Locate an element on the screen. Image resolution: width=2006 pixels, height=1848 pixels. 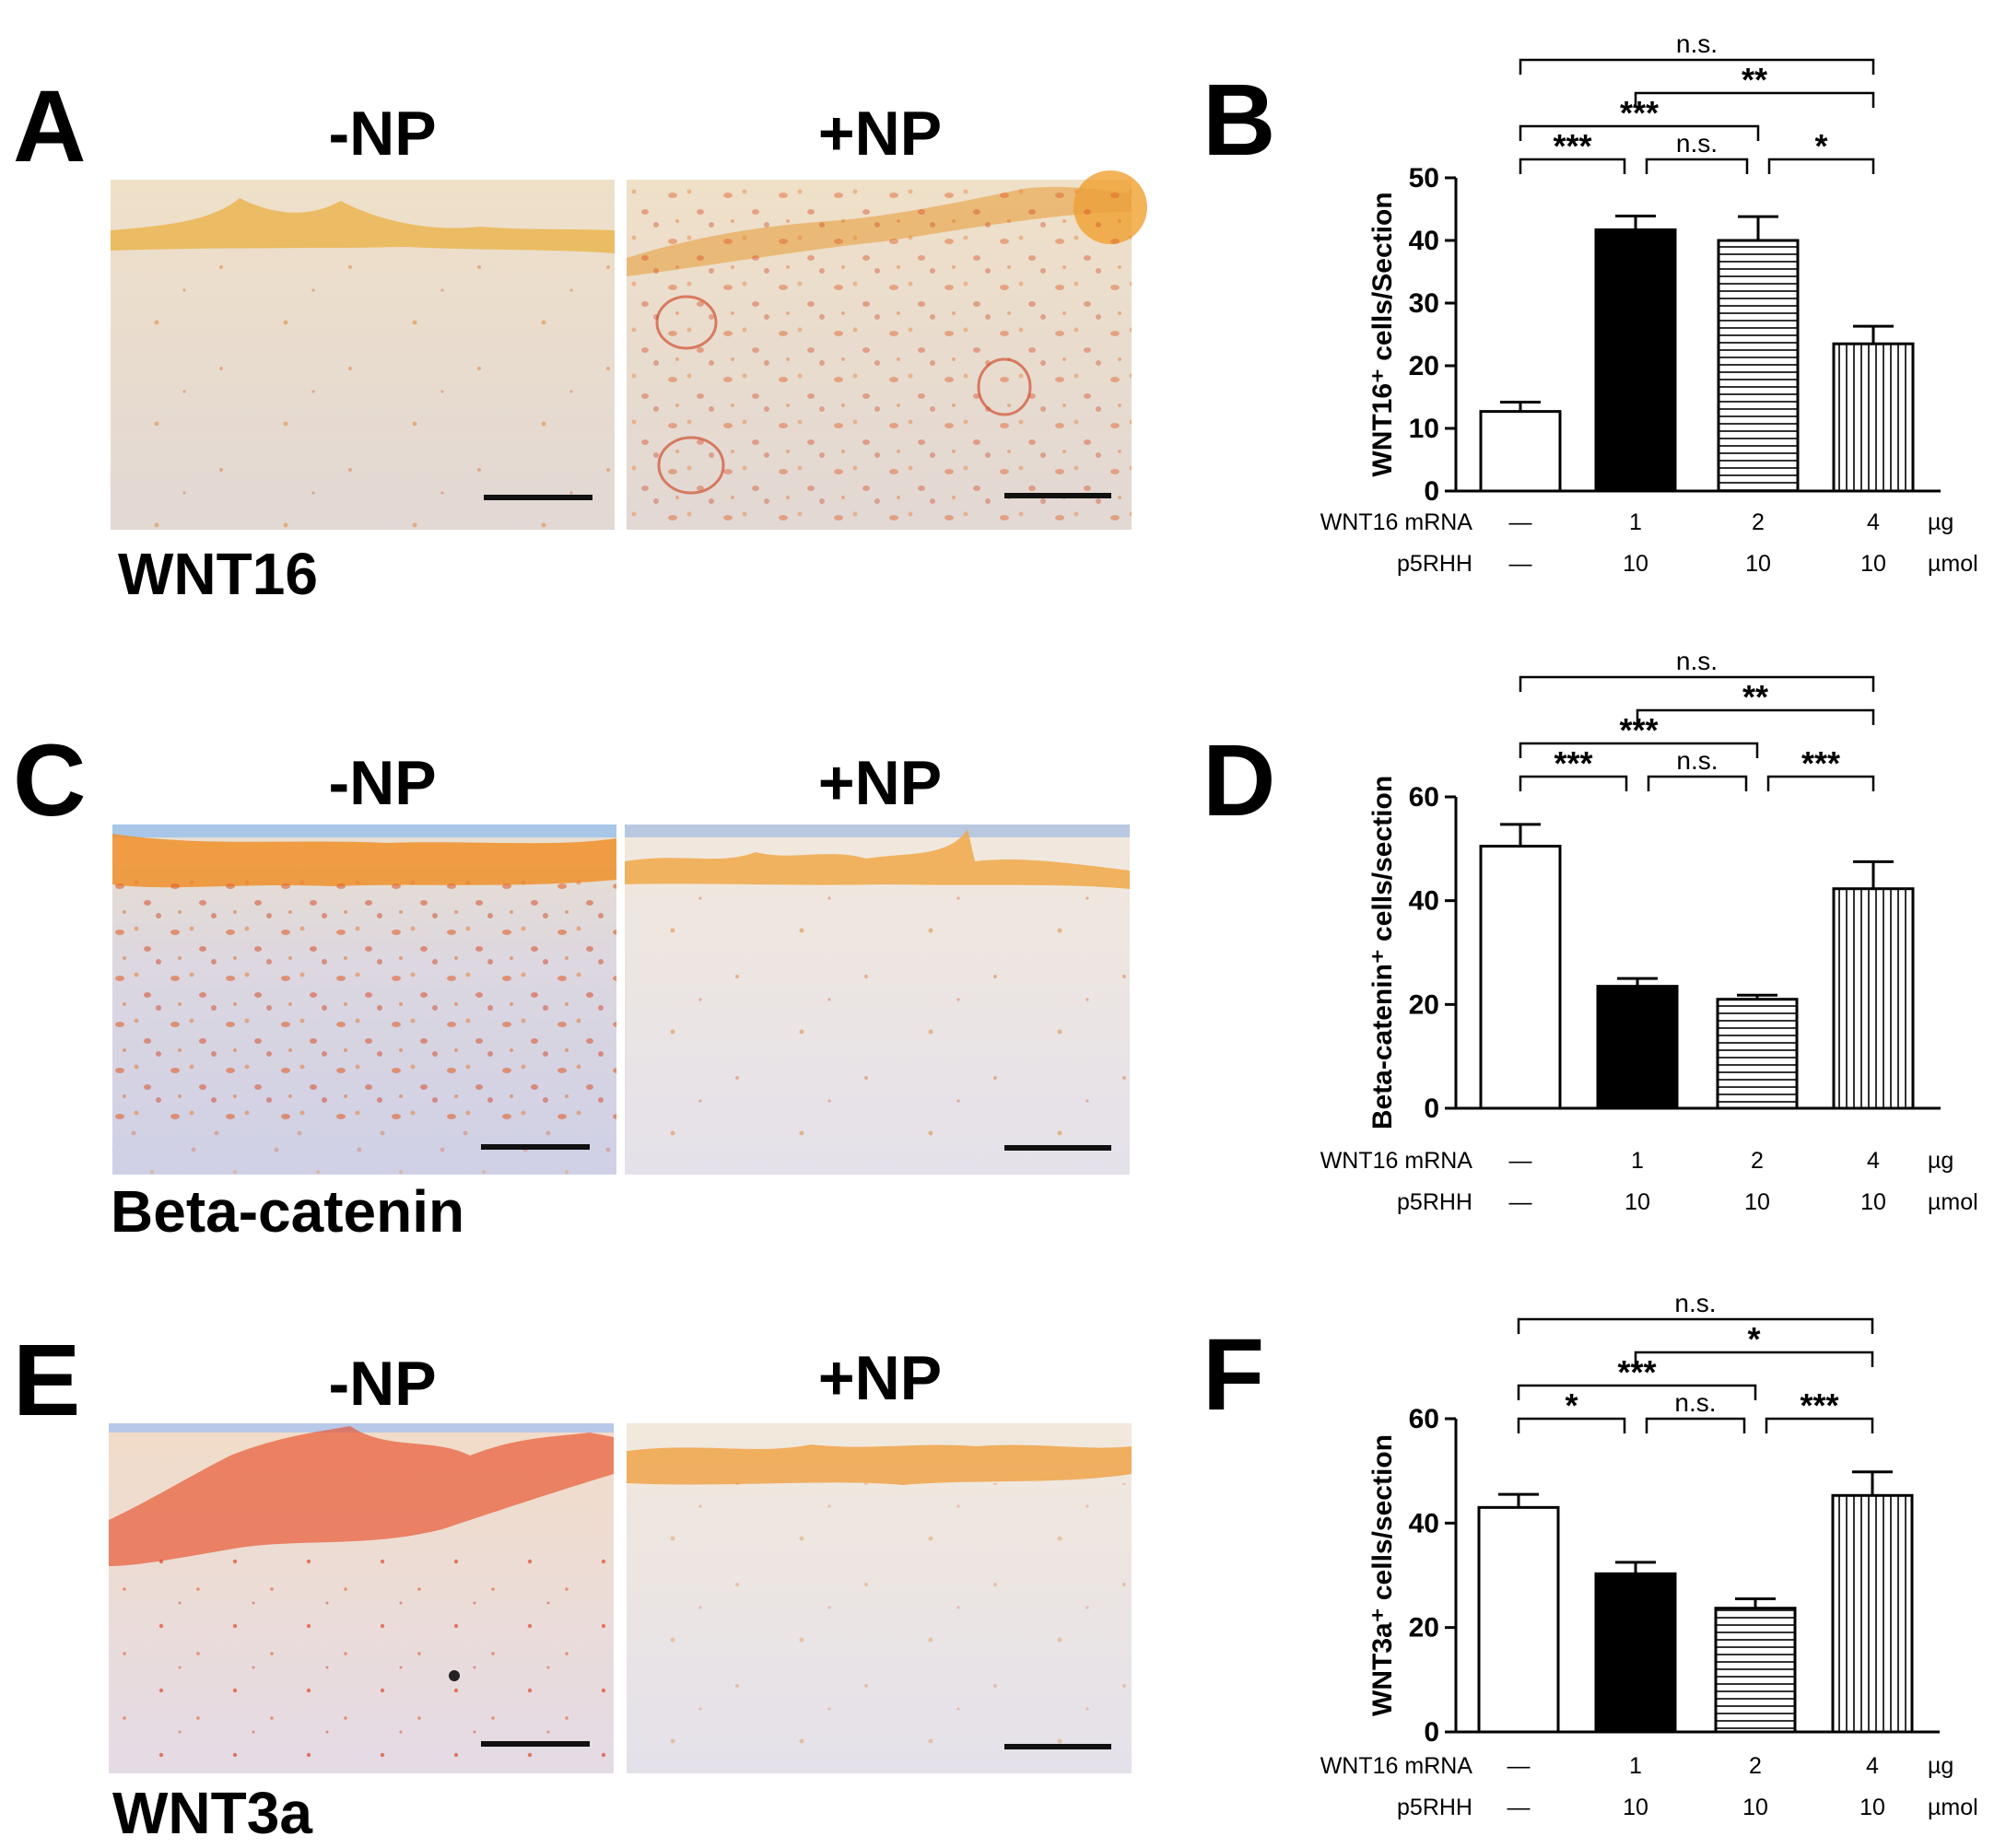
np-label-right-a: +NP is located at coordinates (880, 134).